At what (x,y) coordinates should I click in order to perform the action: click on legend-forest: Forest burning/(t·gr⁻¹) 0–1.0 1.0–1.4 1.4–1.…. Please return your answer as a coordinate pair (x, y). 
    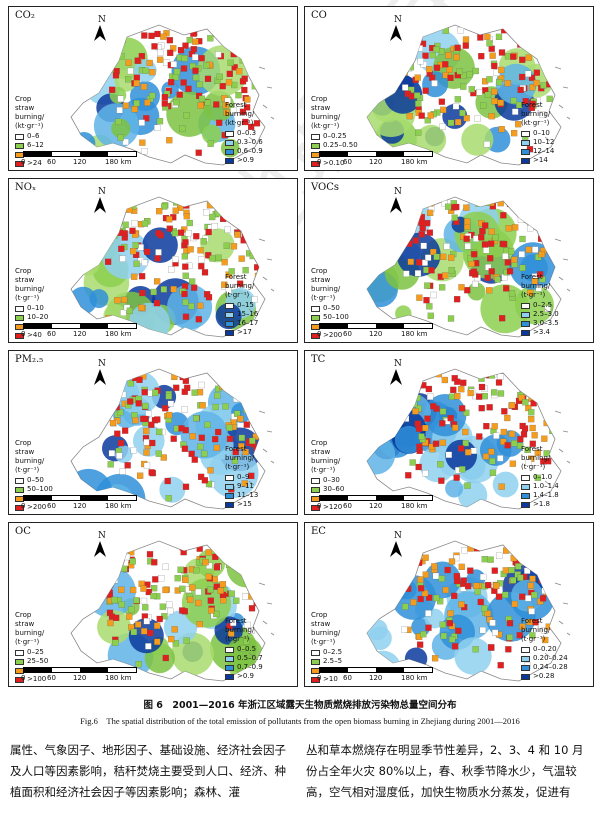
    Looking at the image, I should click on (540, 476).